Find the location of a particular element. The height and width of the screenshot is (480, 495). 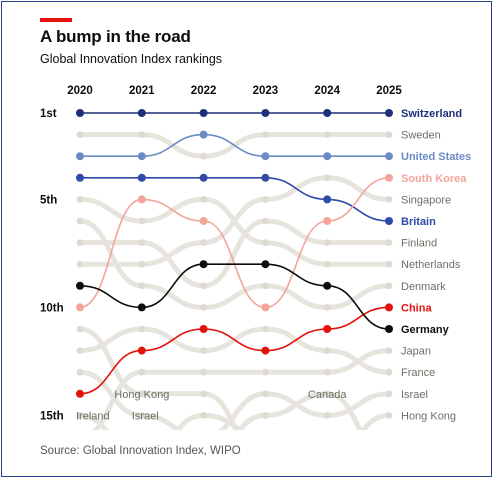

series-line-united-states is located at coordinates (234, 145).